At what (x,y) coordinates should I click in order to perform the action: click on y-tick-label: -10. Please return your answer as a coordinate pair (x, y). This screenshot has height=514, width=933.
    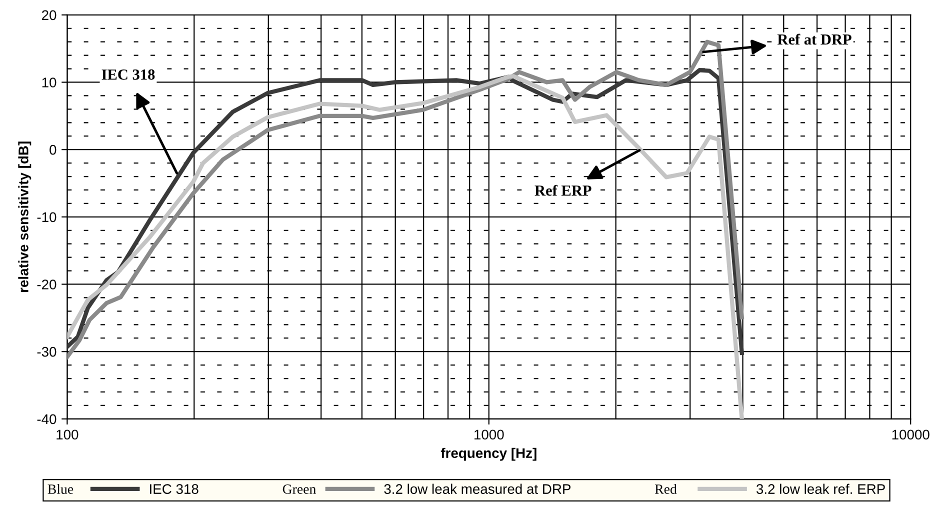
    Looking at the image, I should click on (46, 217).